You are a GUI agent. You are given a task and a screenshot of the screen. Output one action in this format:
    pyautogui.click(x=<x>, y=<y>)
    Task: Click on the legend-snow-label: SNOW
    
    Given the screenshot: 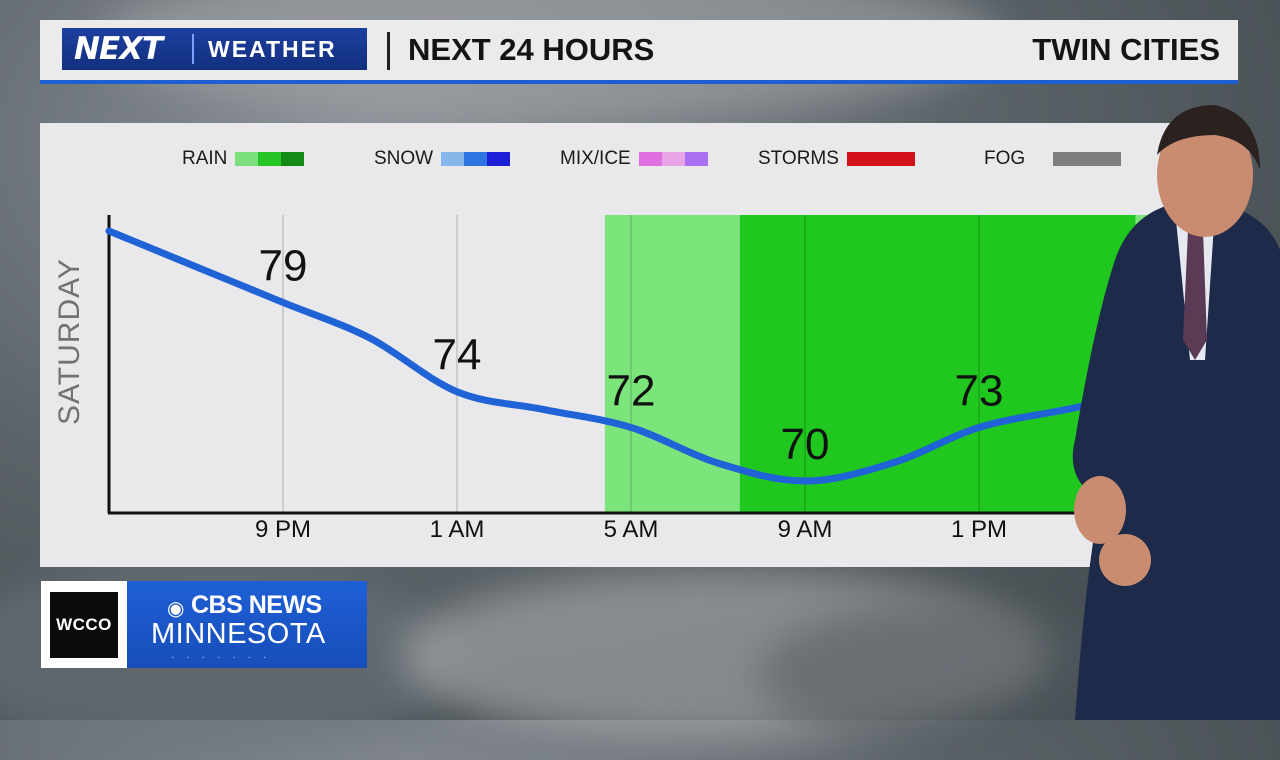 What is the action you would take?
    pyautogui.click(x=404, y=158)
    